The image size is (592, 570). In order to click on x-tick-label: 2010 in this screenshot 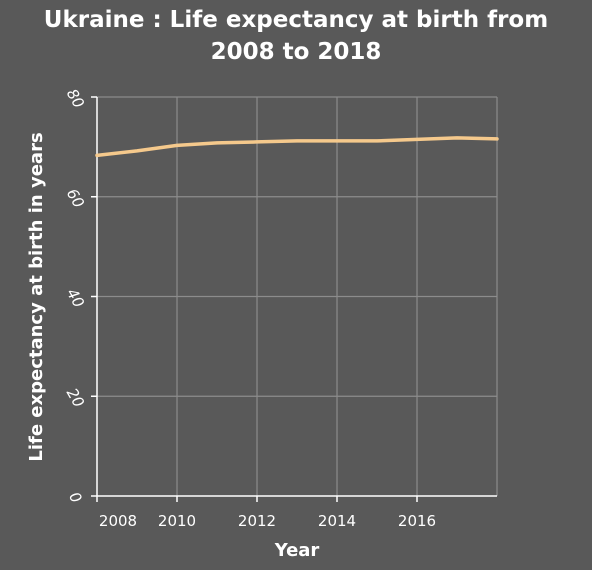, I will do `click(177, 521)`.